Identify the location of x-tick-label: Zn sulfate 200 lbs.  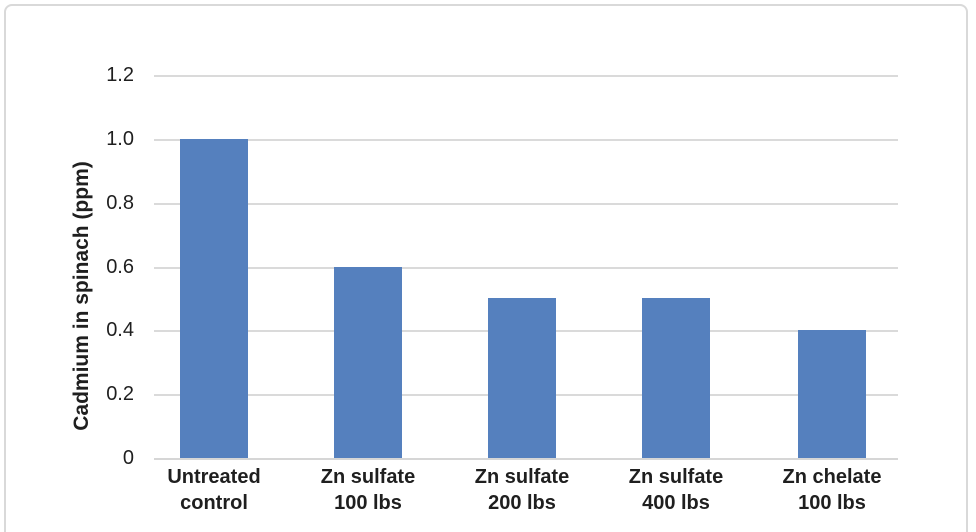
(522, 490).